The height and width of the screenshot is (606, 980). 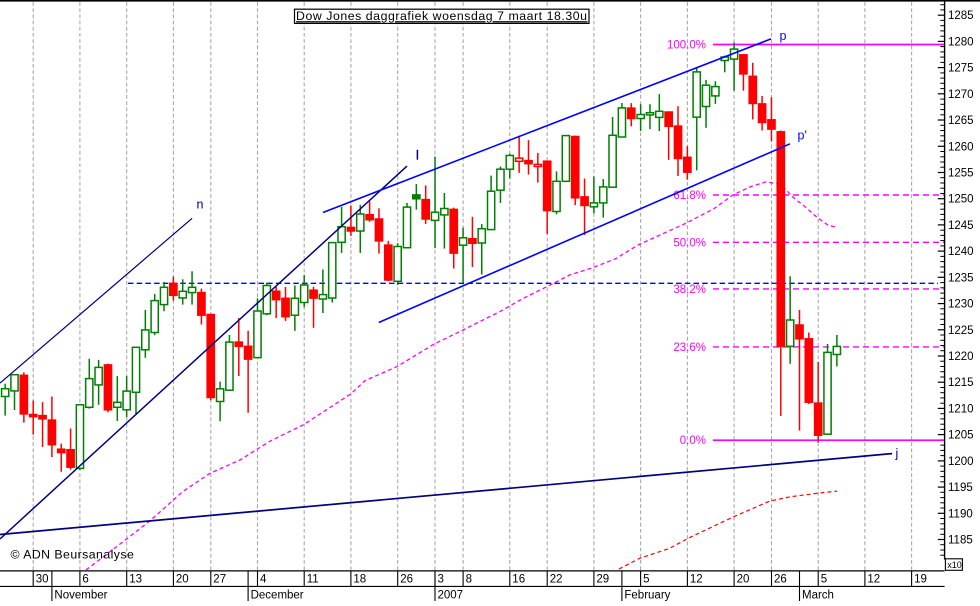 What do you see at coordinates (359, 580) in the screenshot?
I see `svg-text: 18` at bounding box center [359, 580].